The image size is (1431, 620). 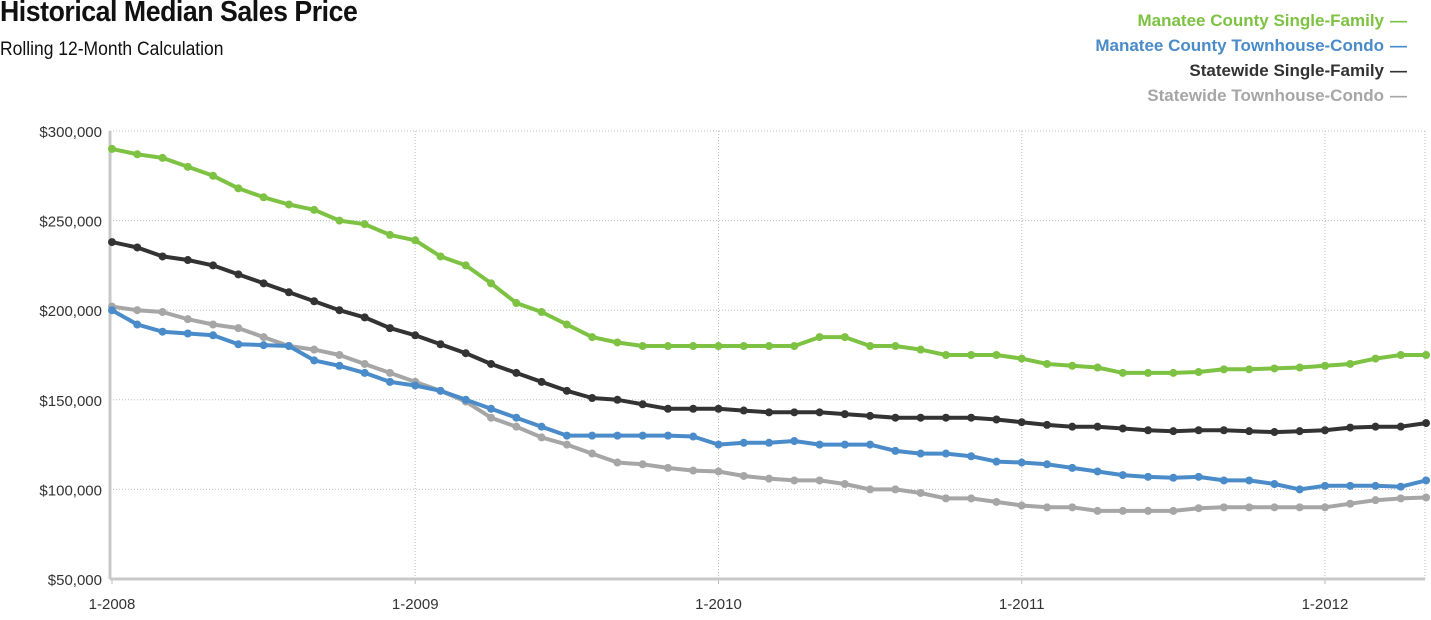 I want to click on legend-item-manatee-townhouse-condo: Manatee County Townhouse-Condo —, so click(x=1251, y=45).